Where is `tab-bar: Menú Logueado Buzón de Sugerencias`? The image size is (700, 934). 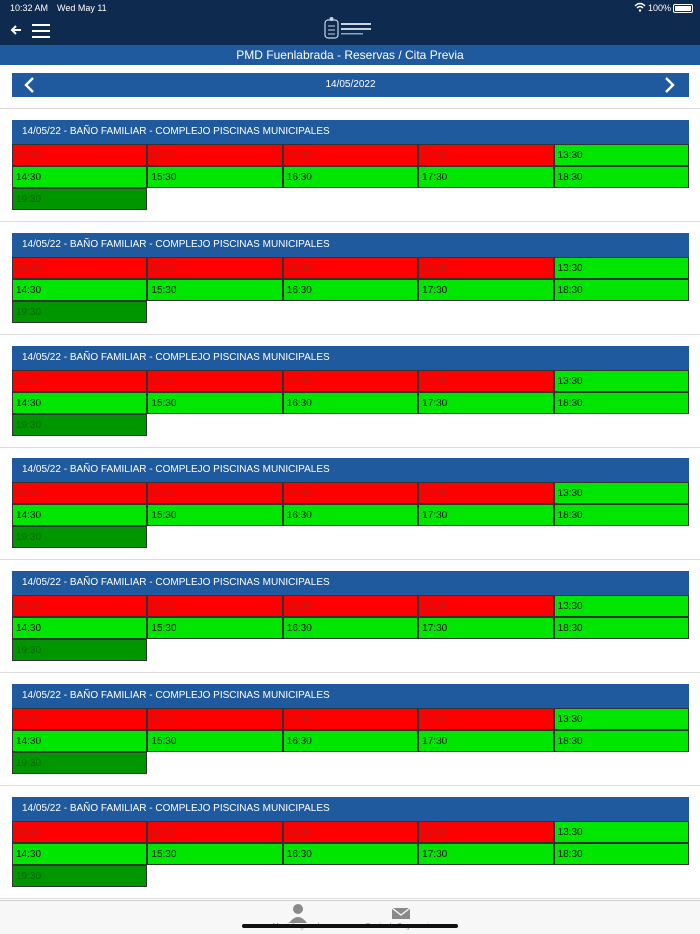 tab-bar: Menú Logueado Buzón de Sugerencias is located at coordinates (350, 917).